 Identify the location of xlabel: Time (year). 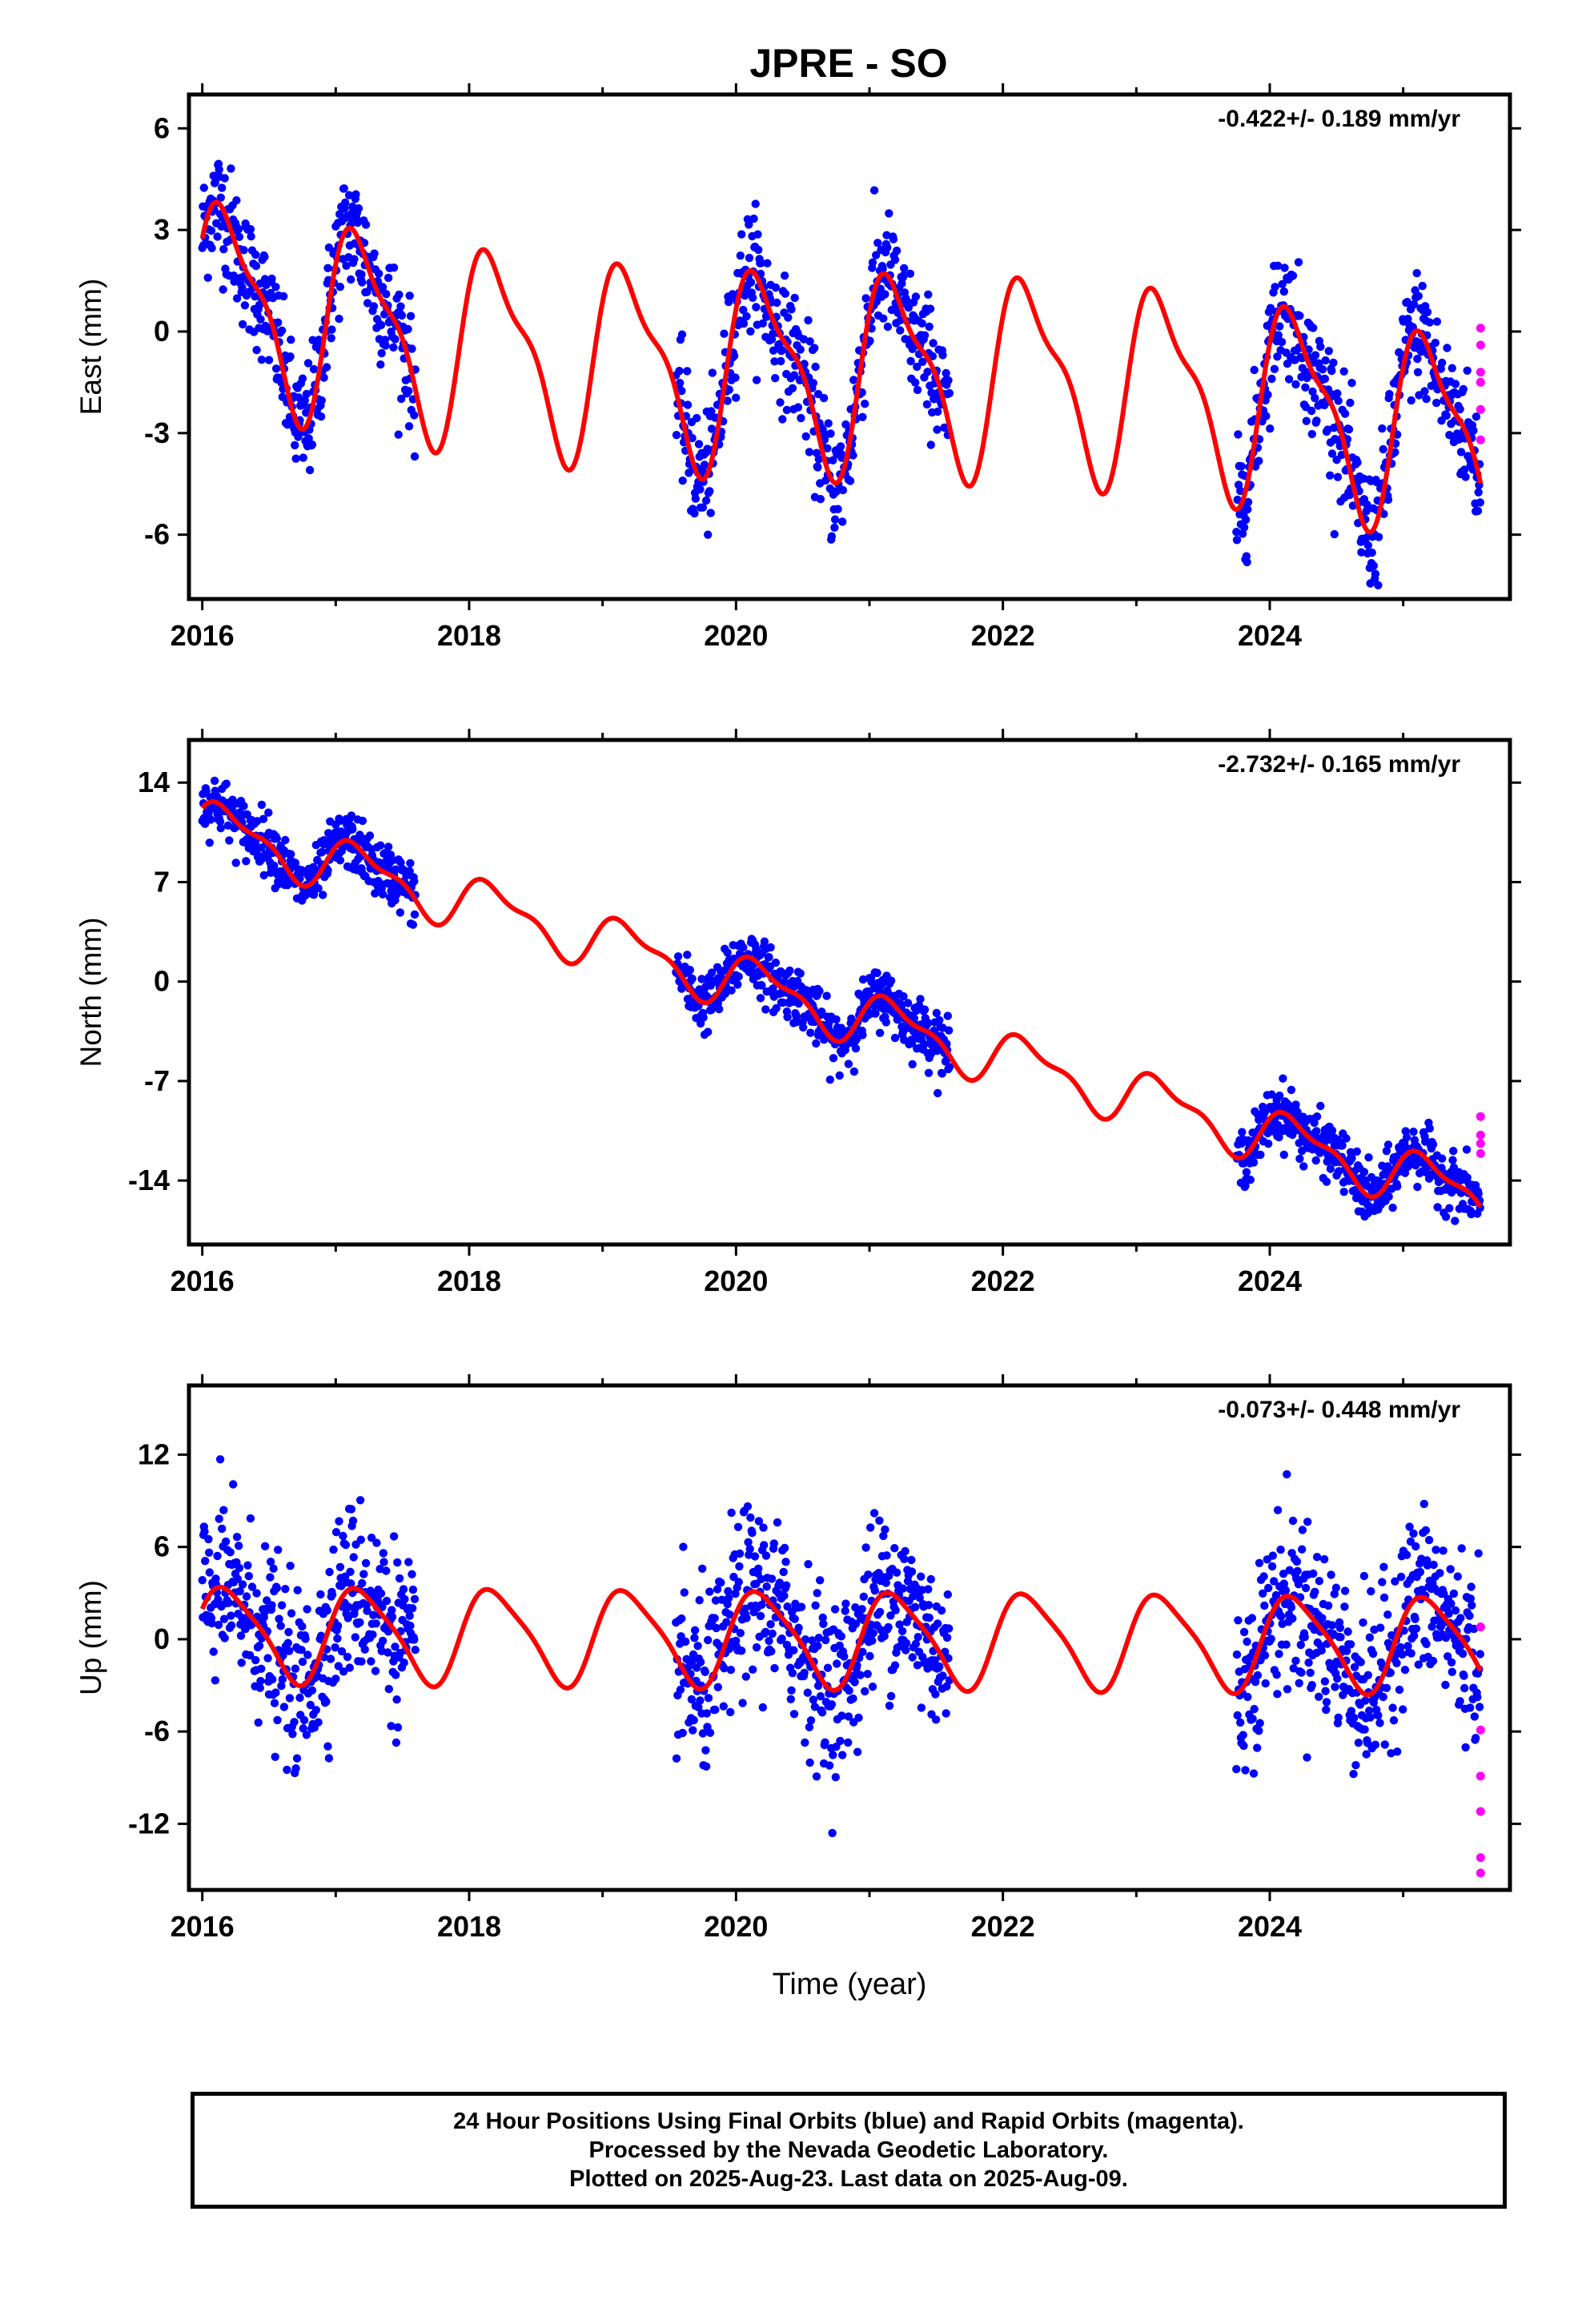
(850, 1984).